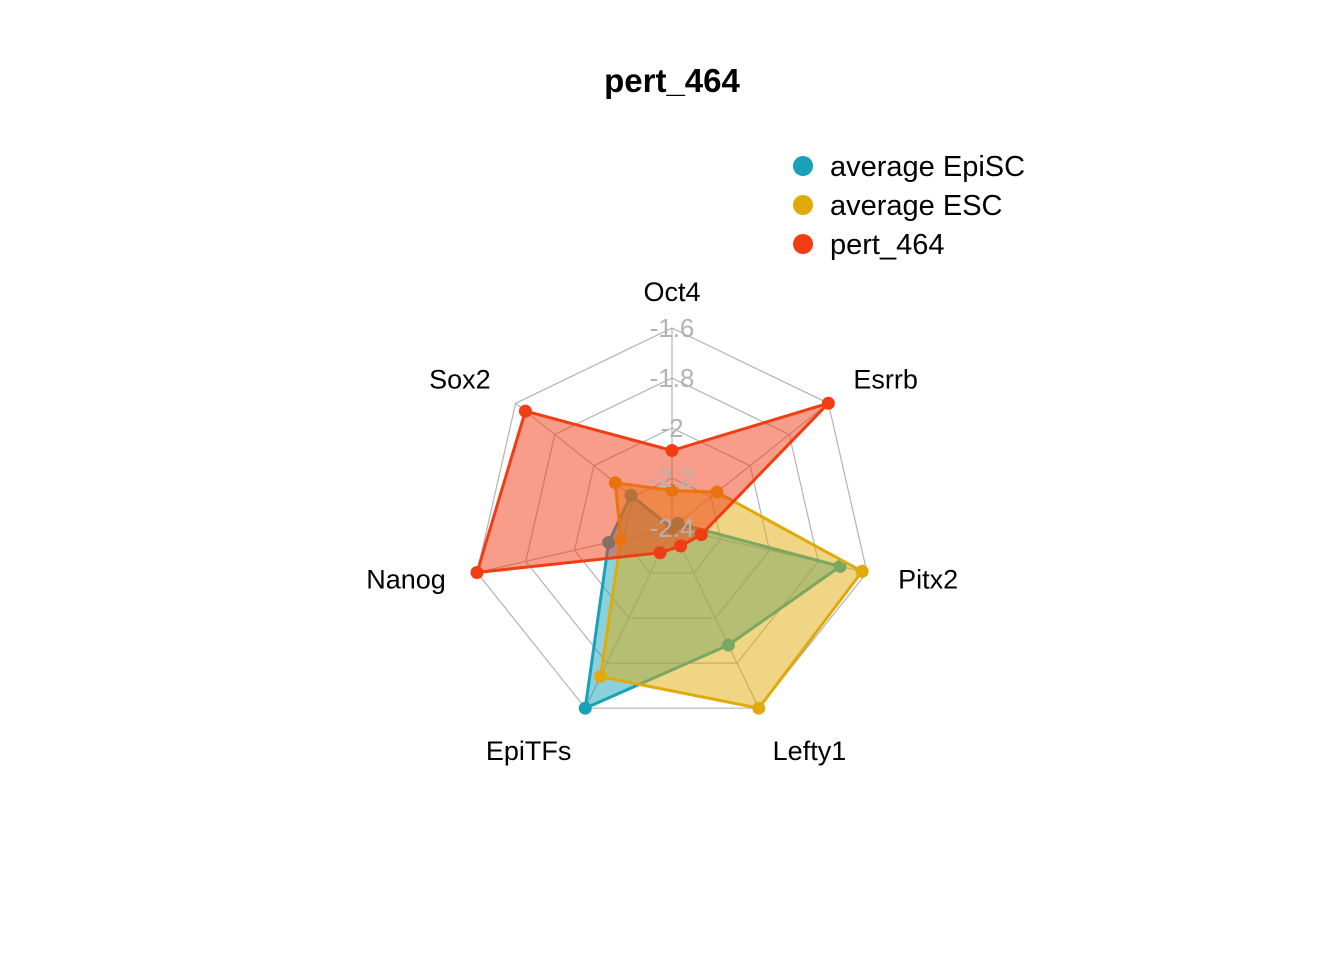 The height and width of the screenshot is (960, 1344). What do you see at coordinates (885, 379) in the screenshot?
I see `axis-label-esrrb: Esrrb` at bounding box center [885, 379].